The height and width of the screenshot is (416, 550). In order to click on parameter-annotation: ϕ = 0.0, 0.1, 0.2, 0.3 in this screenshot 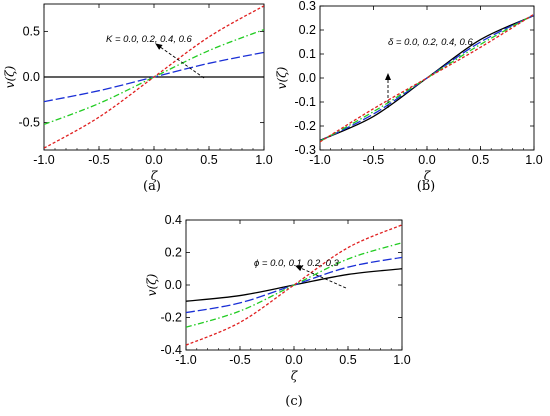, I will do `click(296, 263)`.